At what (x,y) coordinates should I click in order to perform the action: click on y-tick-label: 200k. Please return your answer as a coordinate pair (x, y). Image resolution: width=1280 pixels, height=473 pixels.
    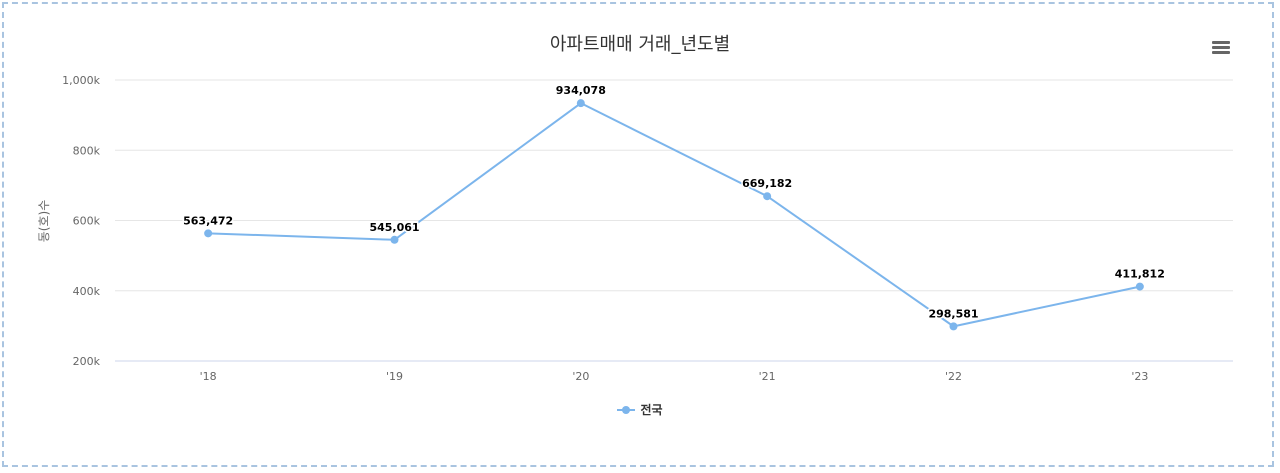
    Looking at the image, I should click on (87, 361).